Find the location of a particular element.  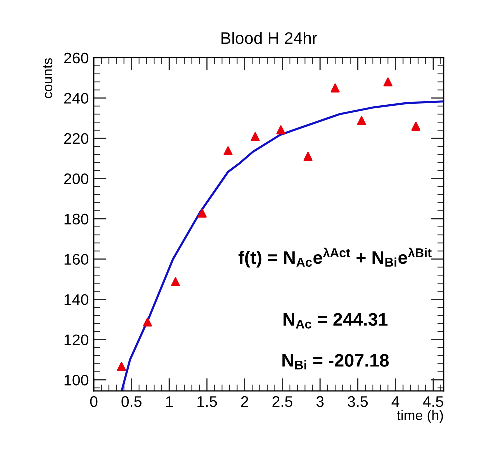

x-tick-label: 1.5 is located at coordinates (208, 402).